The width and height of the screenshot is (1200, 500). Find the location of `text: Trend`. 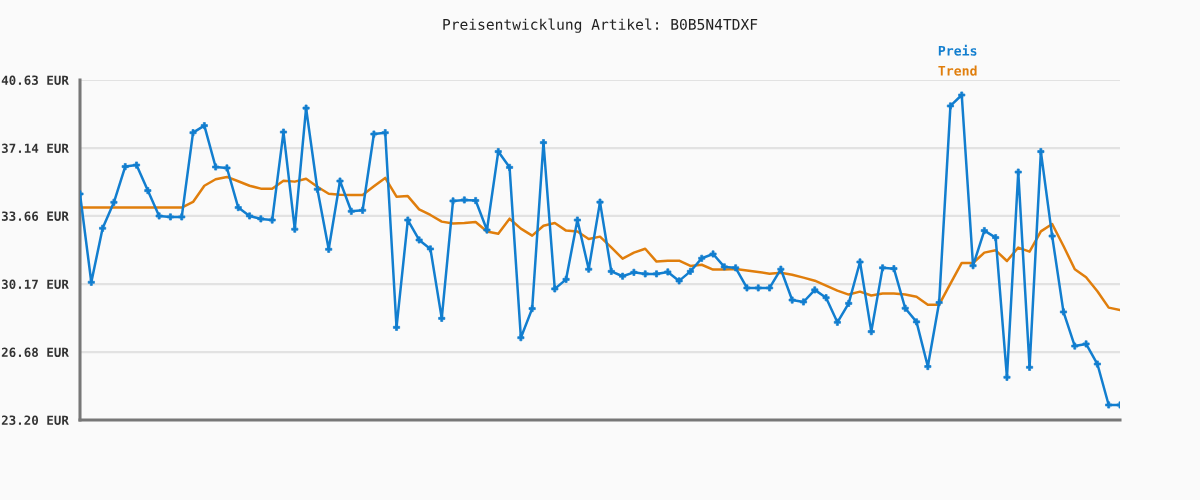

text: Trend is located at coordinates (957, 70).